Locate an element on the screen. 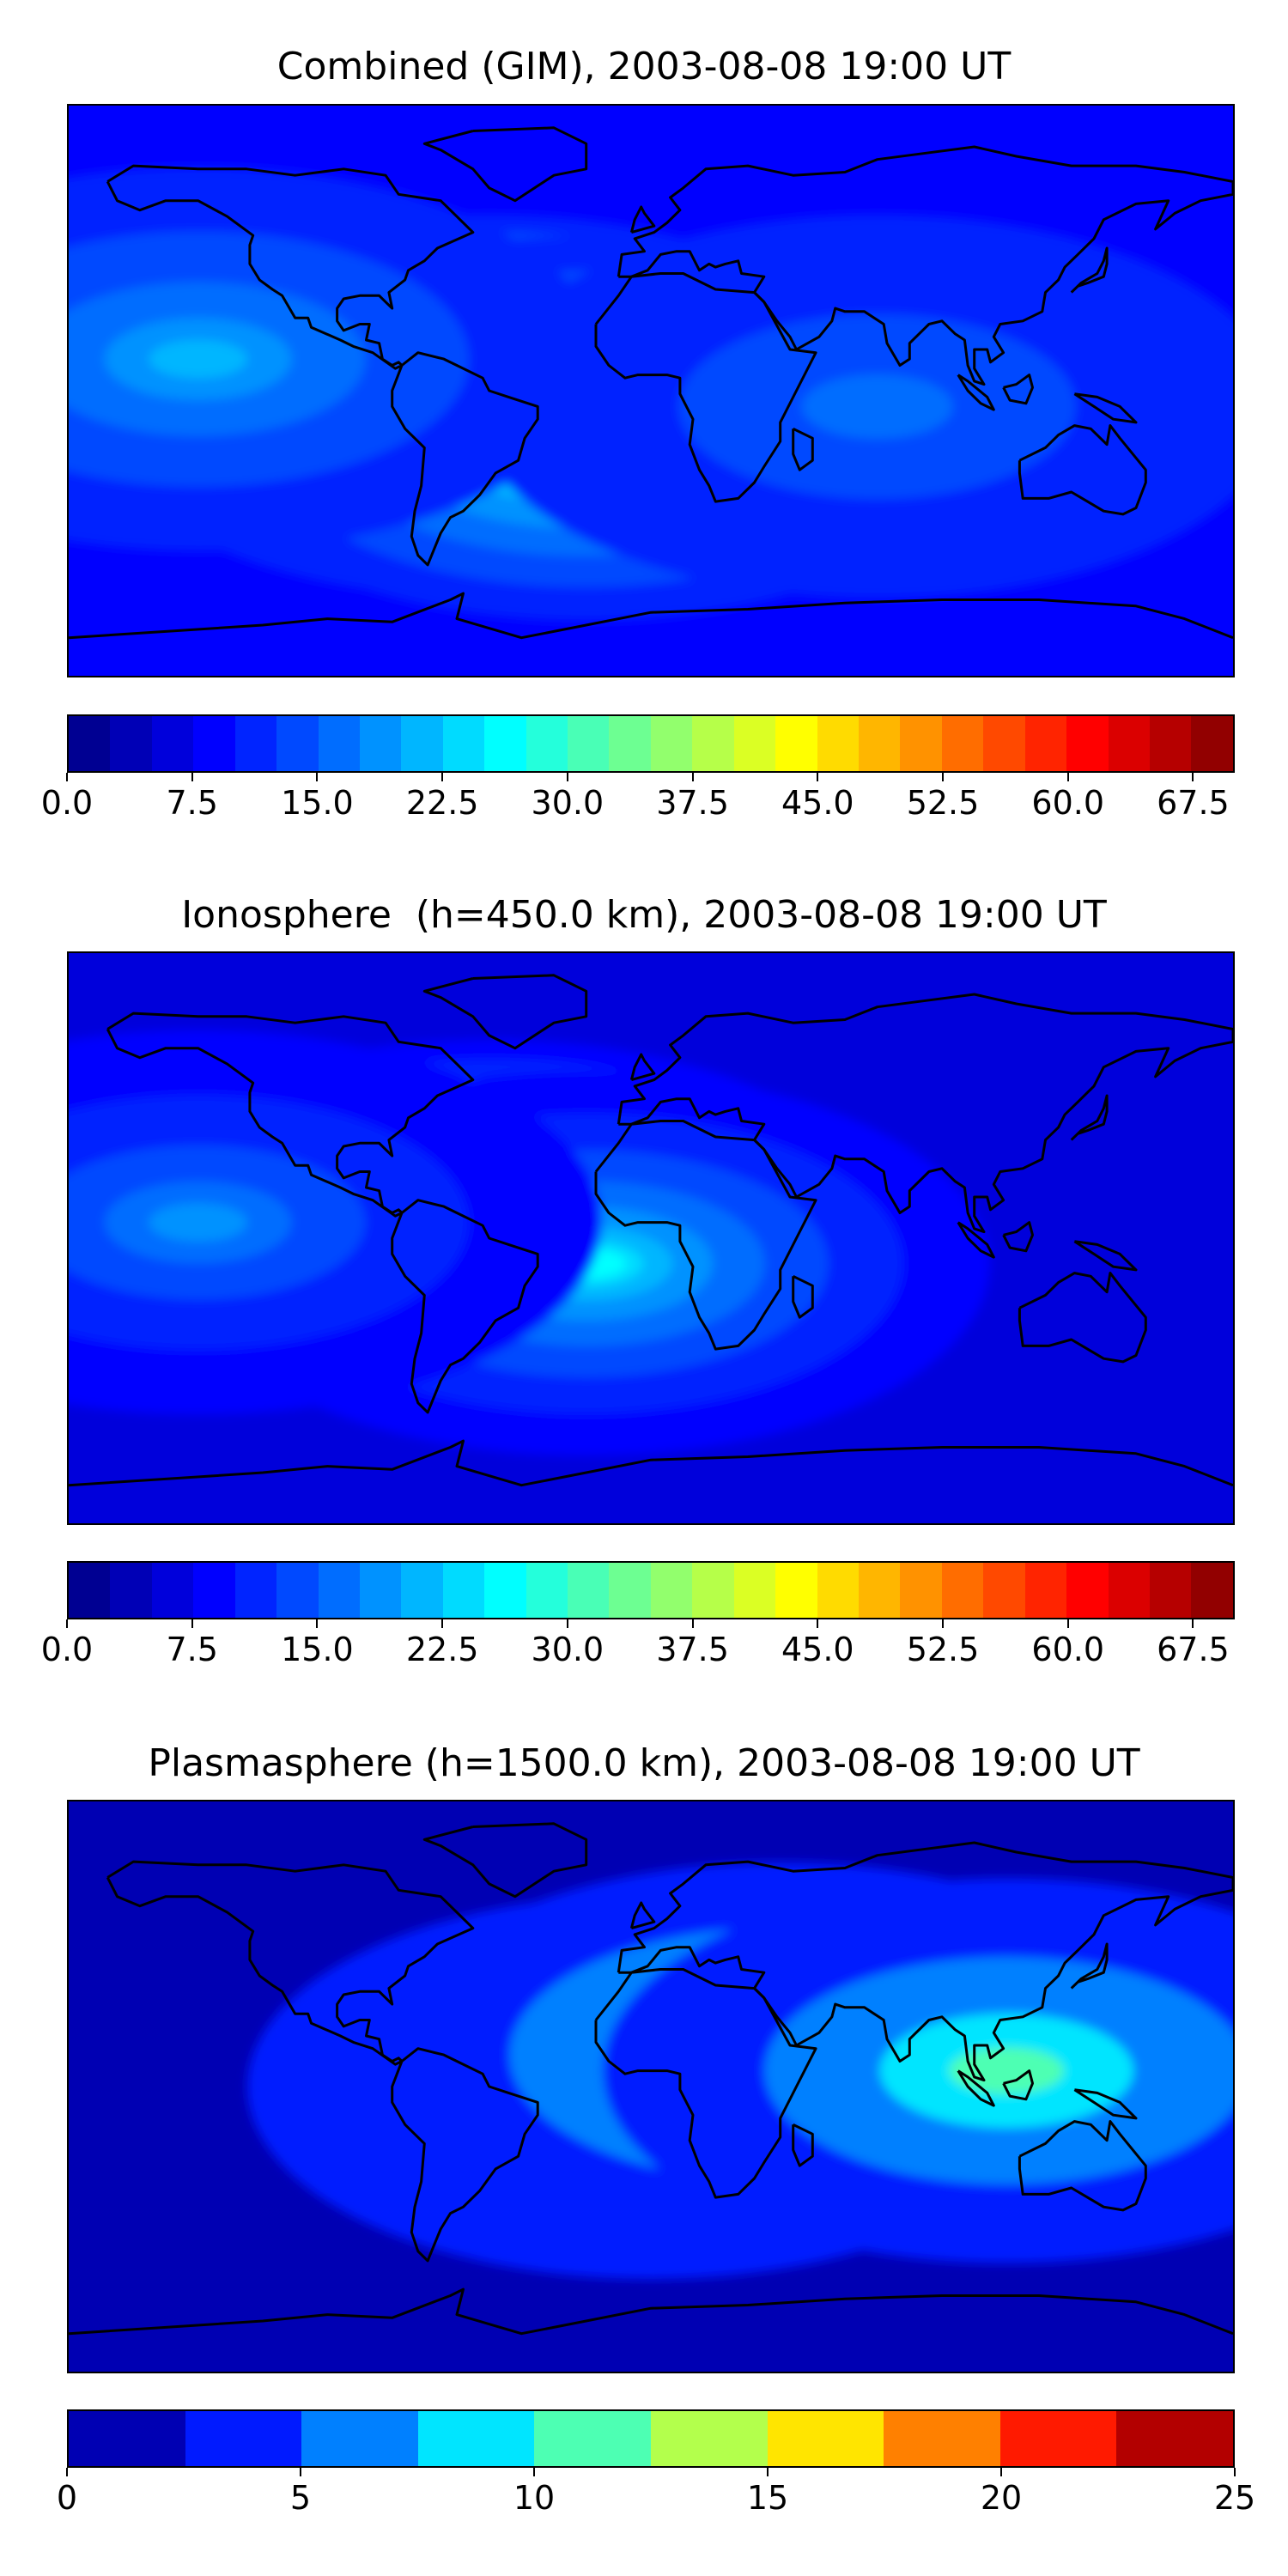 This screenshot has width=1288, height=2576. panel-2-colorbar-ticks: 0.0 7.5 15.0 22.5 30.0 37.5 45.0 52.5 60.0 67.5 is located at coordinates (638, 1643).